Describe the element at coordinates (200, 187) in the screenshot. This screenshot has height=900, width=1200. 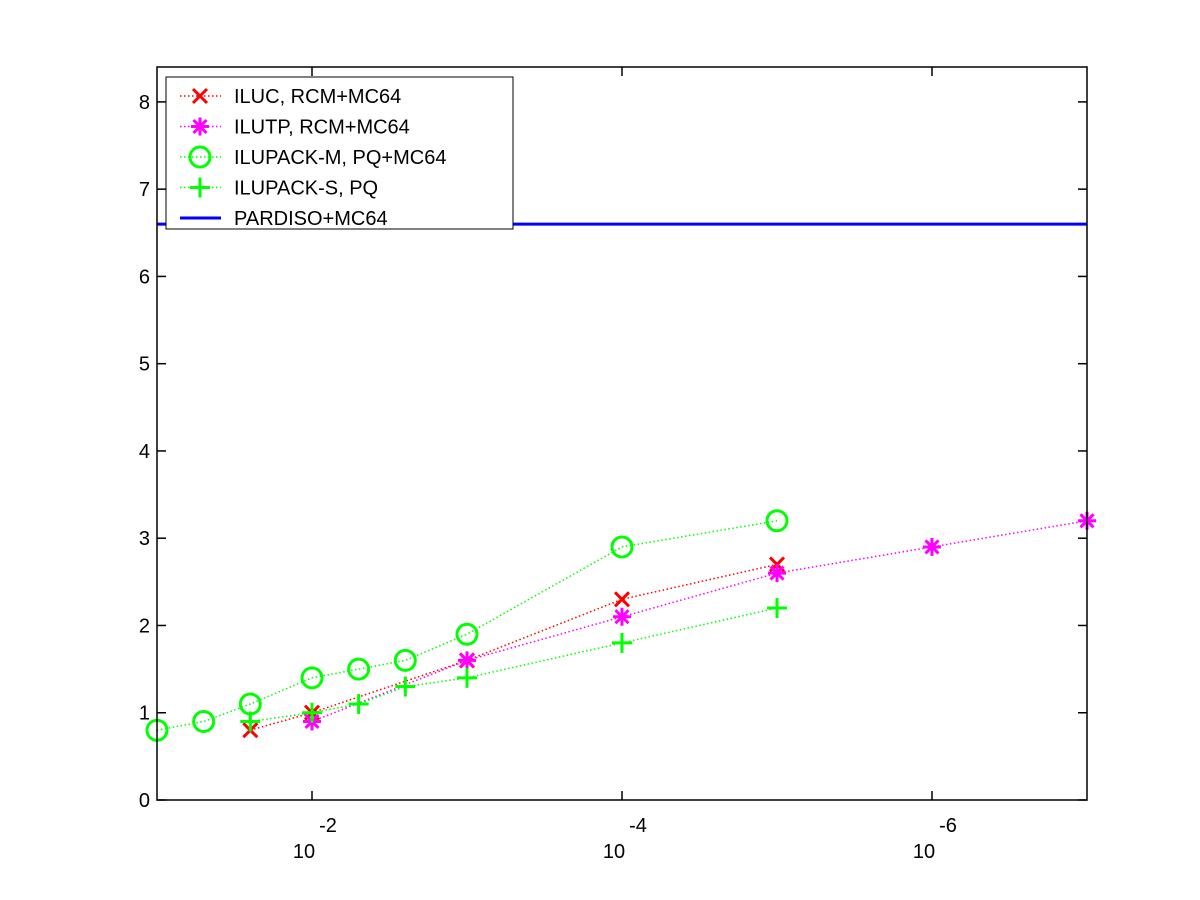
I see `legend-marker-ilupack-s-pq` at that location.